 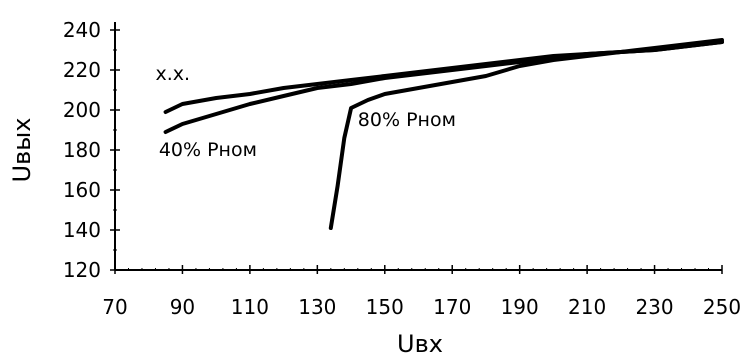 I want to click on x-tick-label: 190, so click(x=520, y=307).